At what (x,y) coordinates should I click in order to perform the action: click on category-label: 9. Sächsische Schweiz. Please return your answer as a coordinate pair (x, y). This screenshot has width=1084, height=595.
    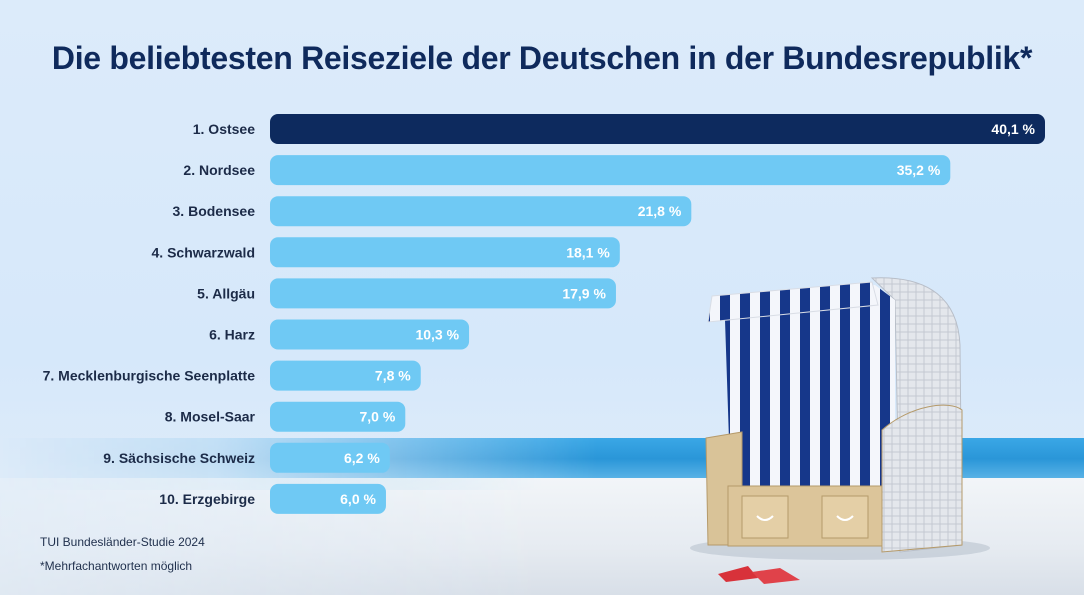
    Looking at the image, I should click on (179, 458).